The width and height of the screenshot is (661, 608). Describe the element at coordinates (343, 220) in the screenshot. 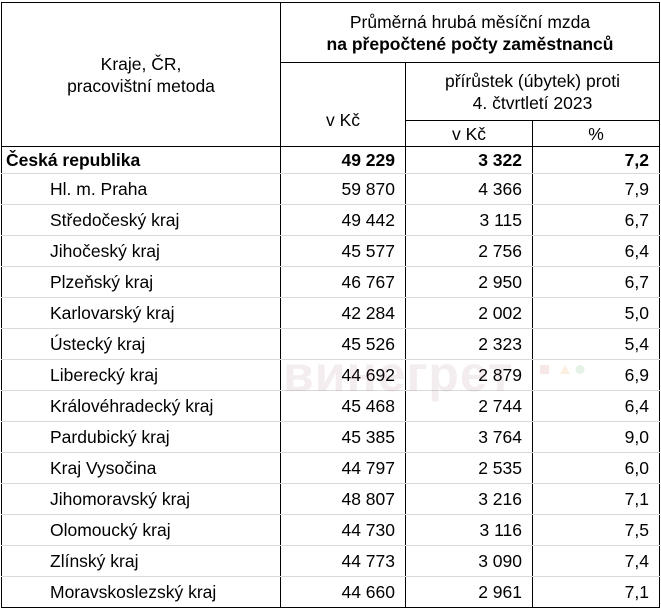

I see `wage-value: 49 442` at that location.